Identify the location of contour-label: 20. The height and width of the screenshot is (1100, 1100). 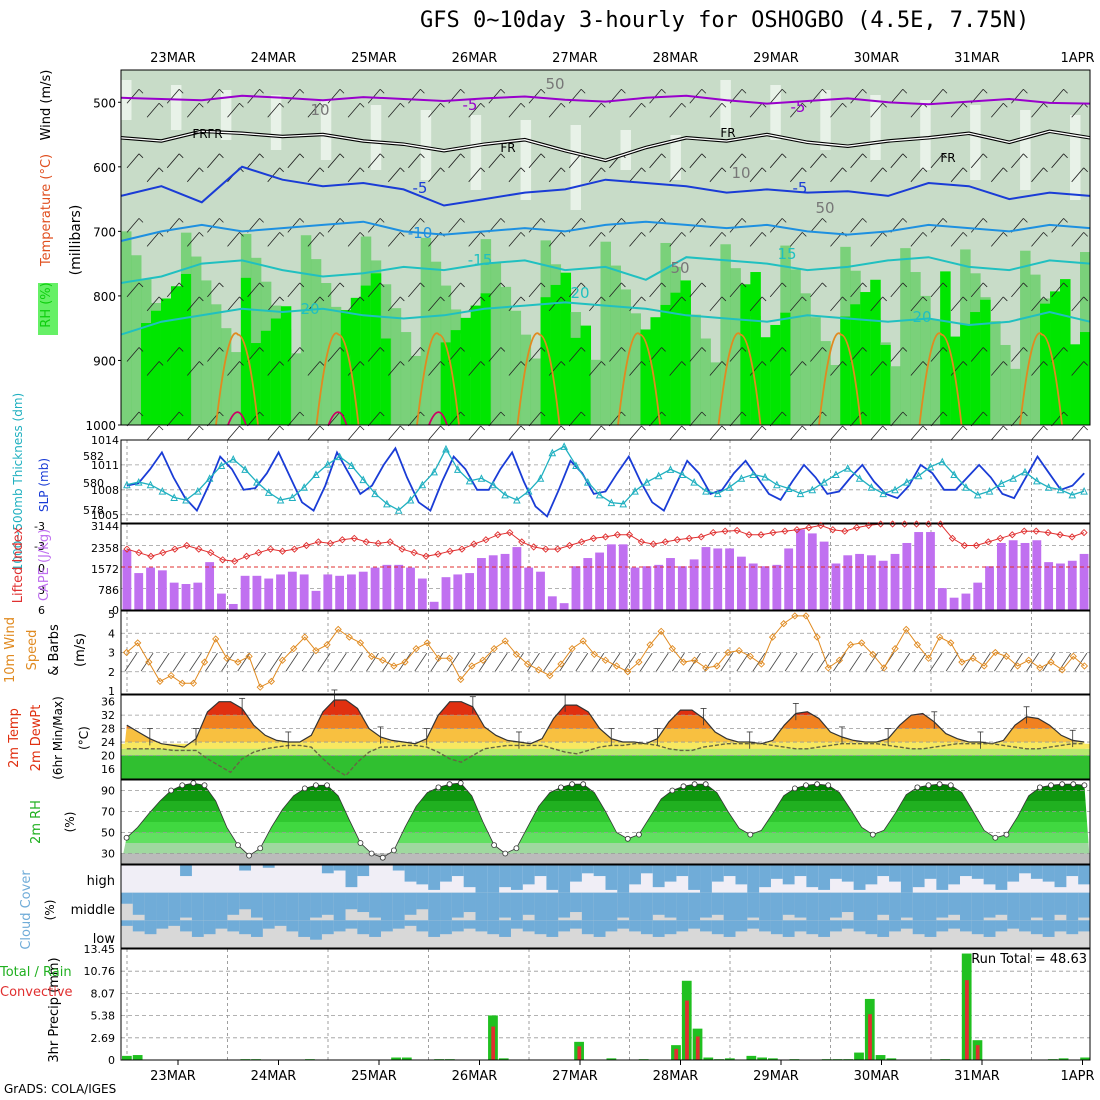
(309, 309).